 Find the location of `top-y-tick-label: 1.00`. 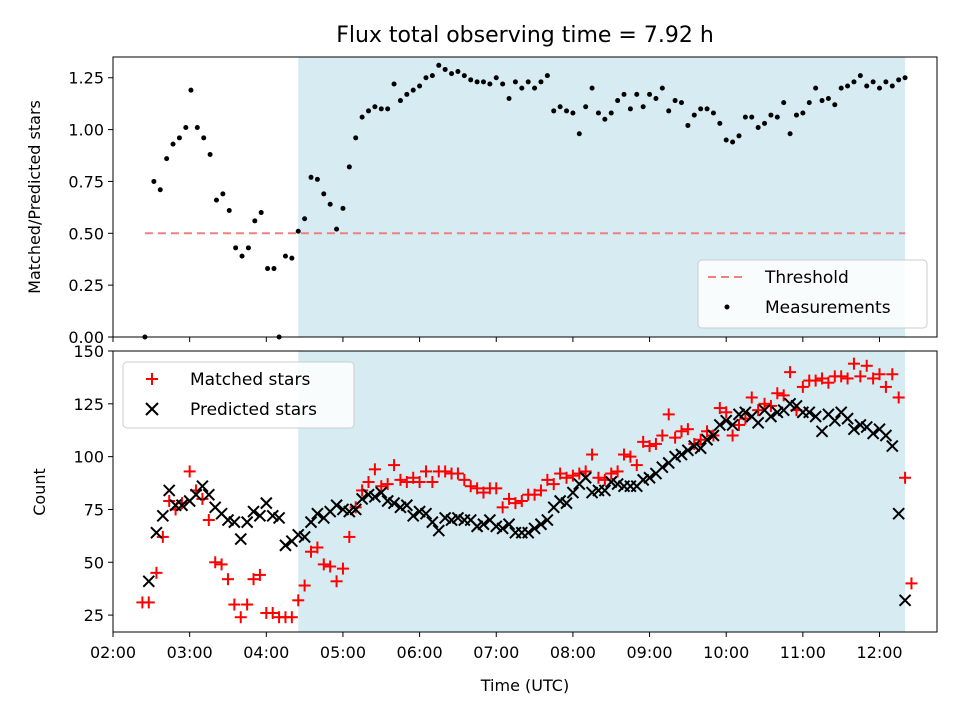

top-y-tick-label: 1.00 is located at coordinates (86, 130).